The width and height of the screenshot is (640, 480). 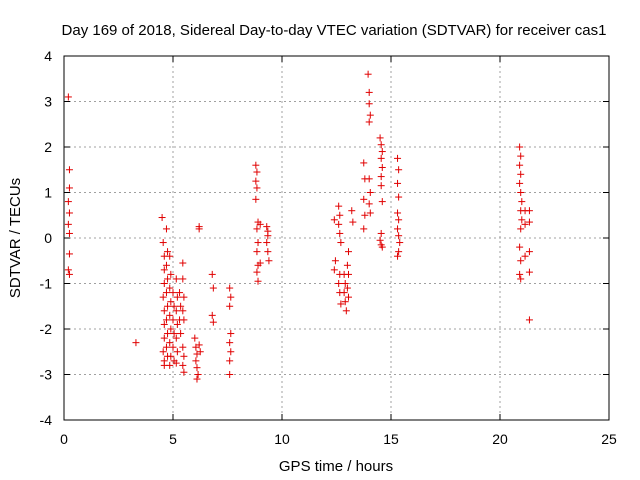 I want to click on y-tick-label: -3, so click(x=46, y=375).